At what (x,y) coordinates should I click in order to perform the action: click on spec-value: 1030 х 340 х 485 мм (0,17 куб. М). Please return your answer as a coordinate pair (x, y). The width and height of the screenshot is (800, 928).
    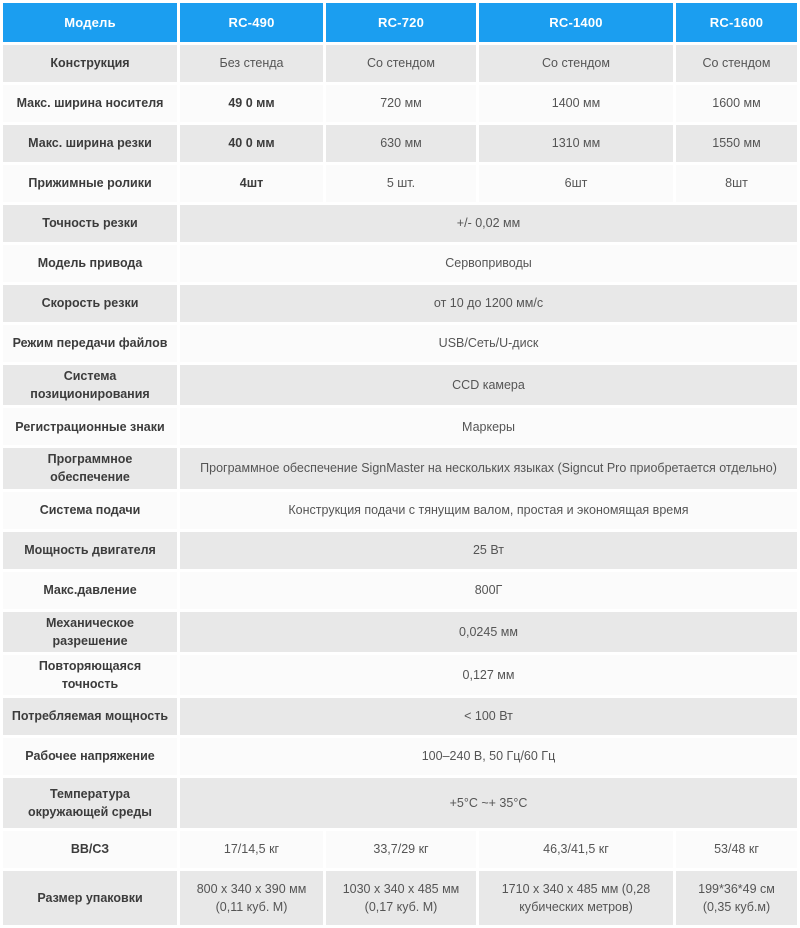
    Looking at the image, I should click on (401, 898).